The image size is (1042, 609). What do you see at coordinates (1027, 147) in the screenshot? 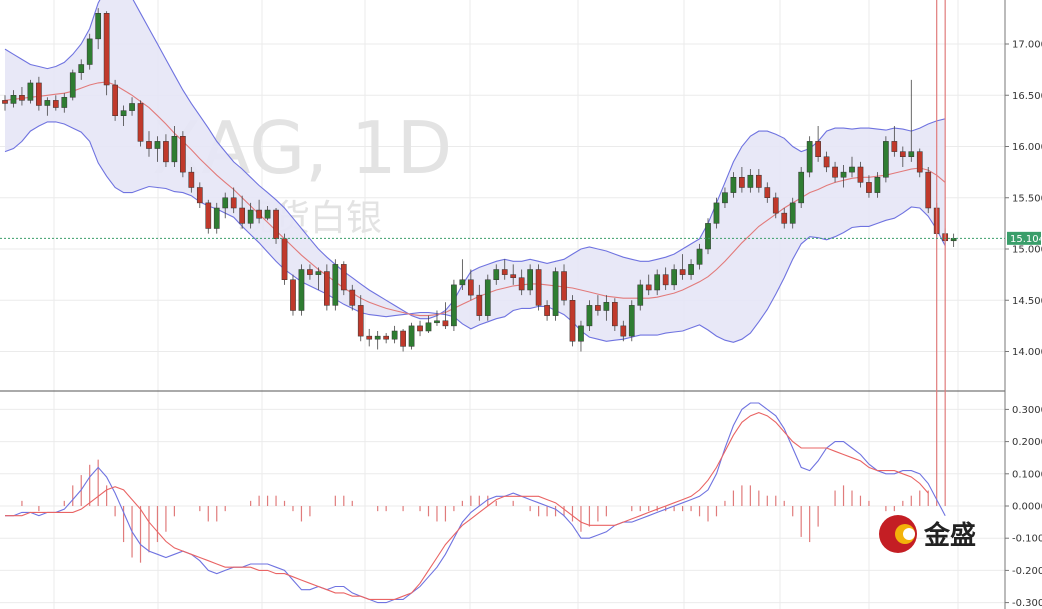
I see `price-tick-label-4: 16.000` at bounding box center [1027, 147].